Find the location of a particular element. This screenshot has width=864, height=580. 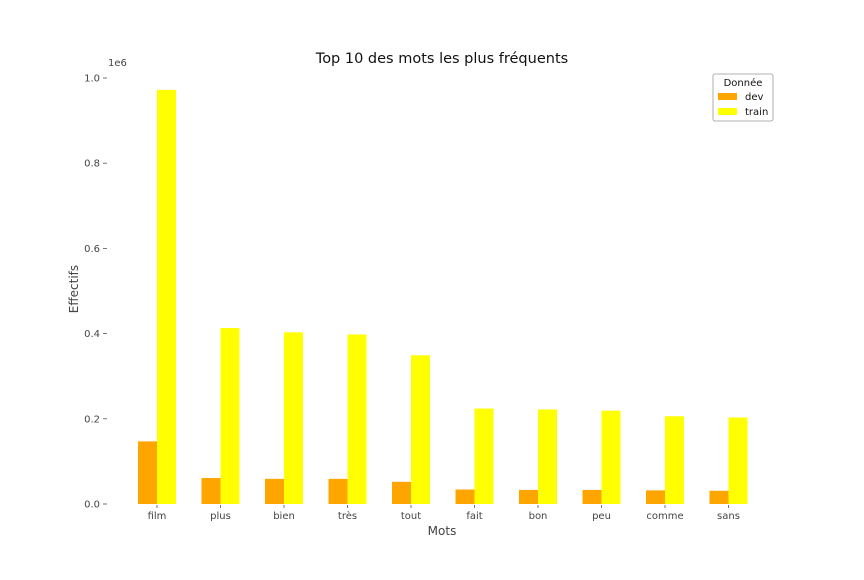

bar-train-fait is located at coordinates (484, 456).